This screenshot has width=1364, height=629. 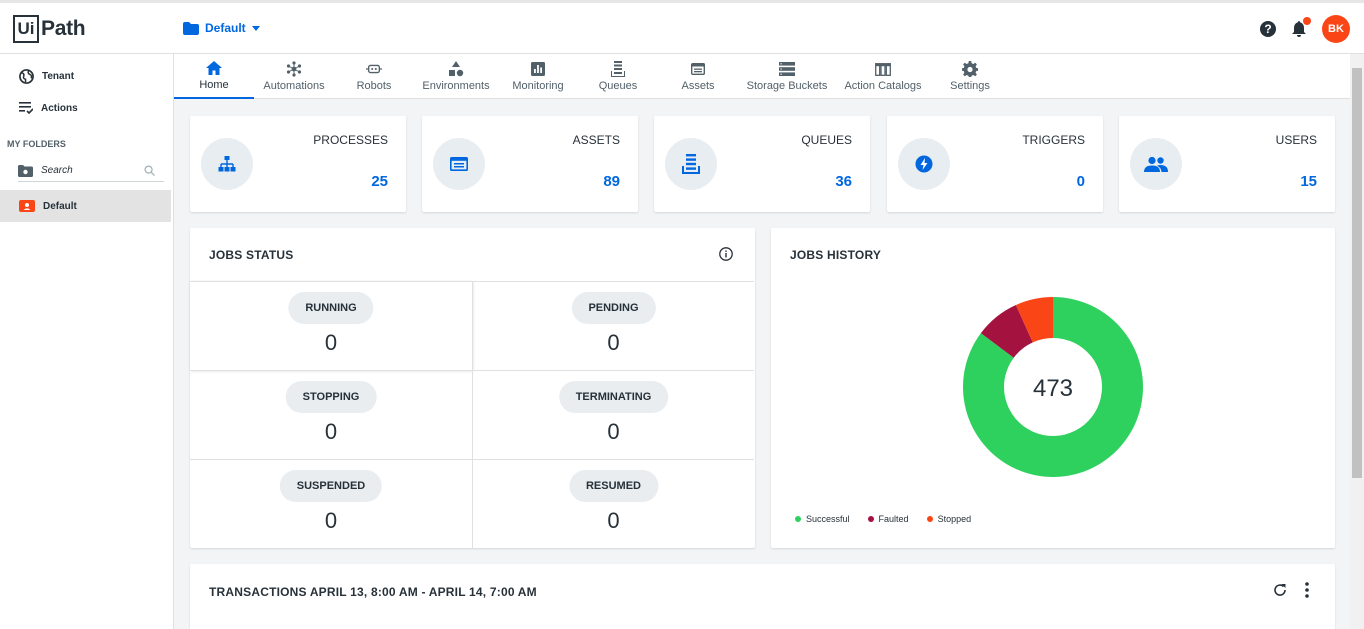 I want to click on folder-selector: Default, so click(x=221, y=28).